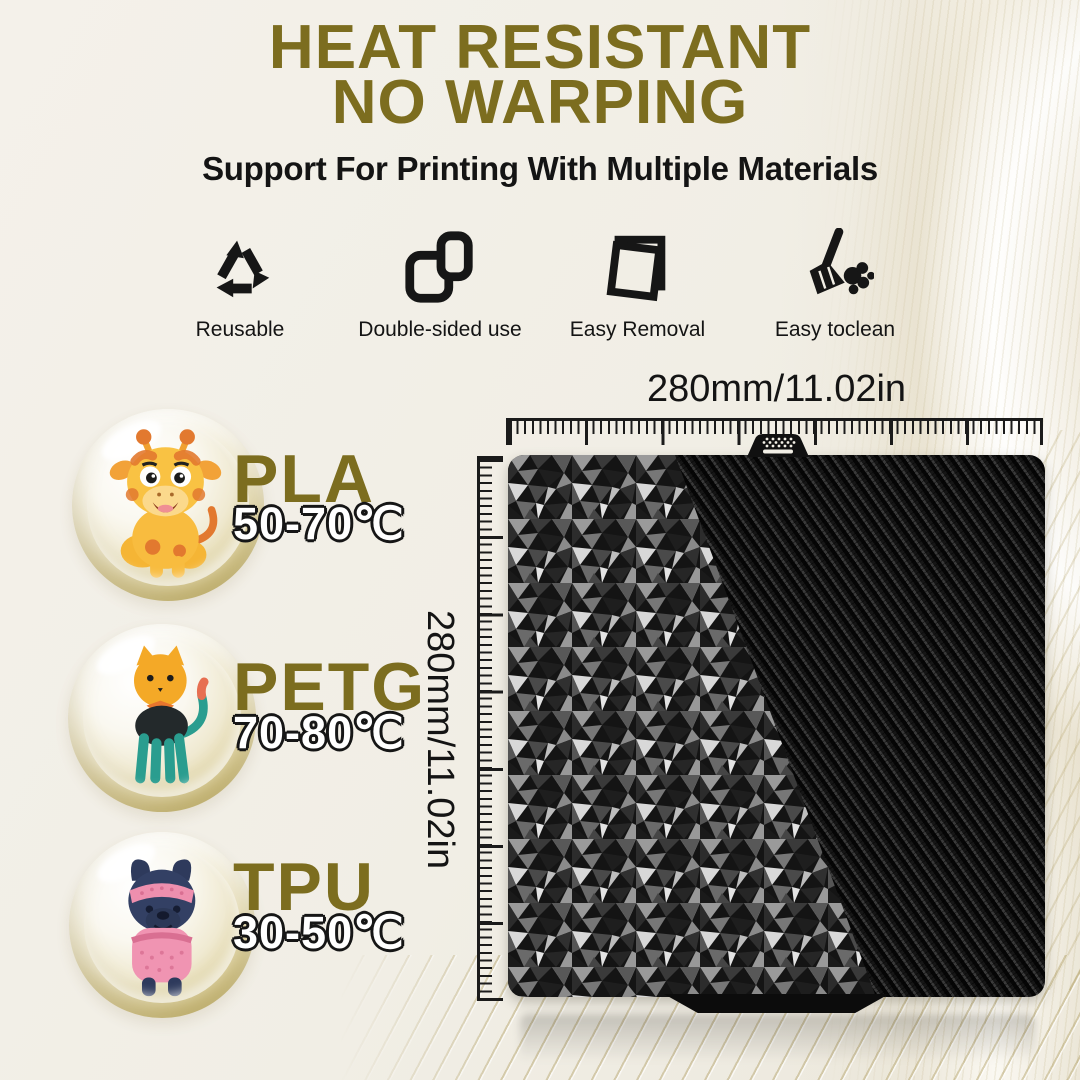 The height and width of the screenshot is (1080, 1080). I want to click on double-sided-icon, so click(439, 267).